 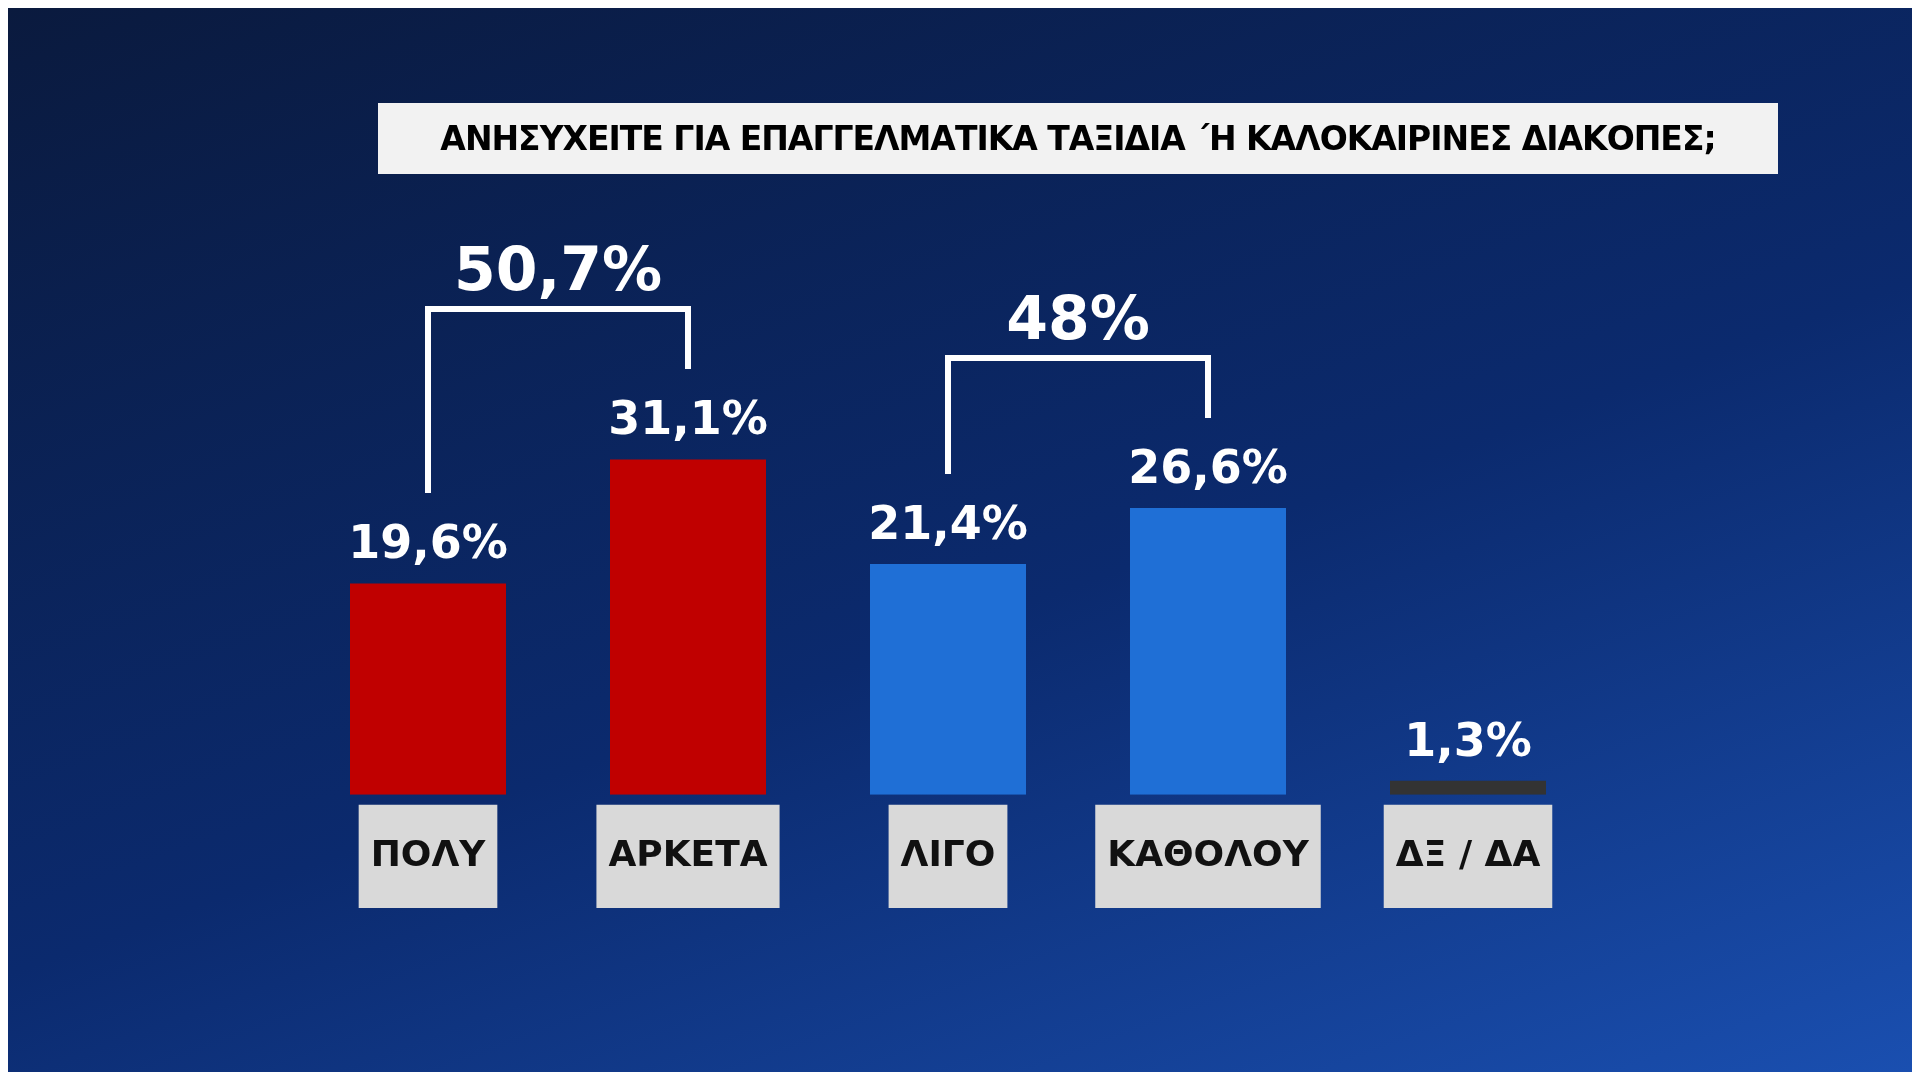 I want to click on x-tick-label: ΑΡΚΕΤΑ, so click(x=688, y=853).